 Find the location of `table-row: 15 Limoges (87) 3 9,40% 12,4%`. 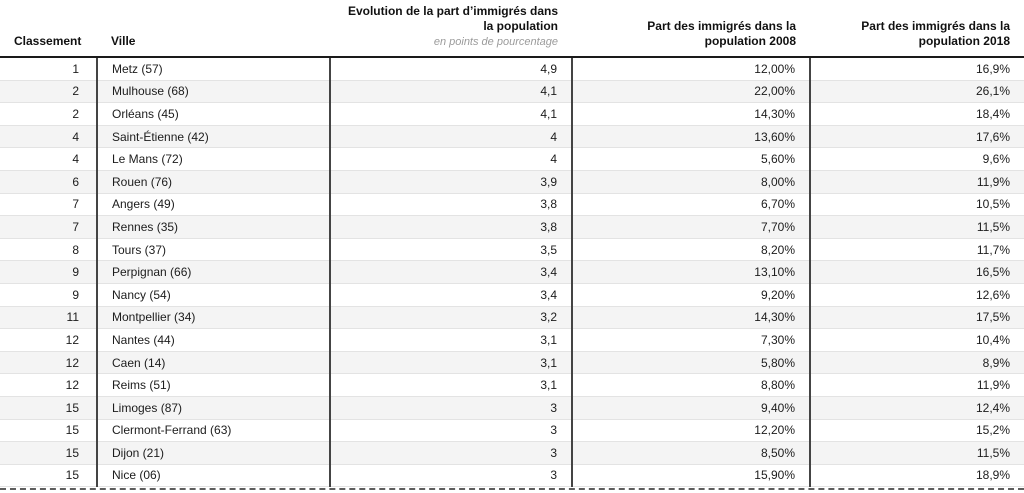

table-row: 15 Limoges (87) 3 9,40% 12,4% is located at coordinates (512, 408).